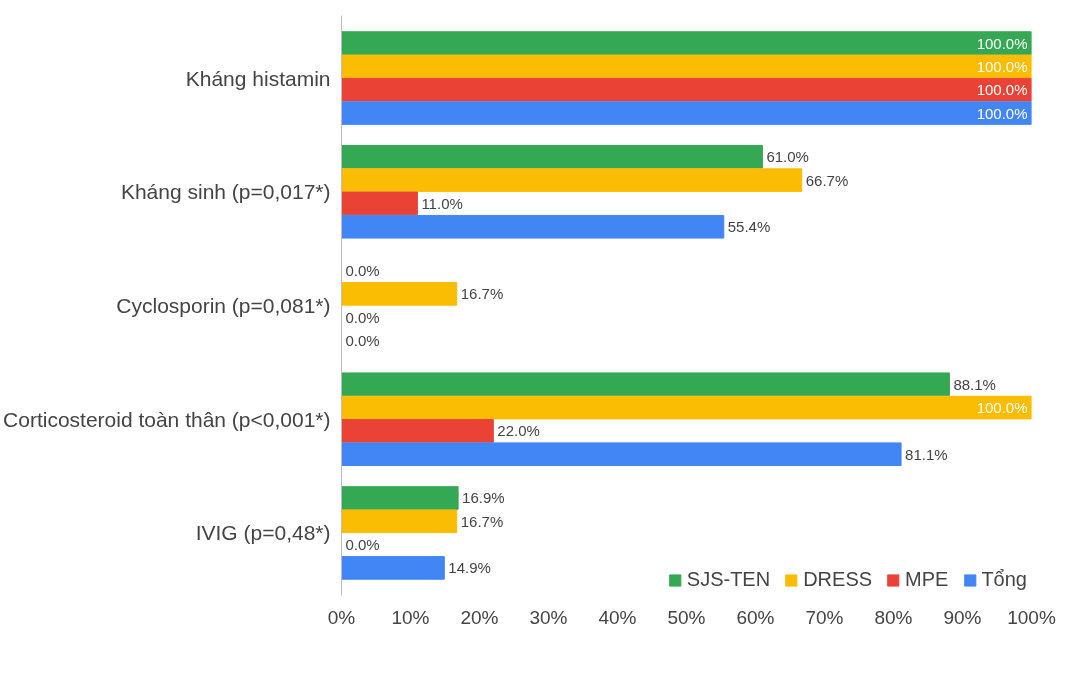  Describe the element at coordinates (824, 617) in the screenshot. I see `x-tick-label: 70%` at that location.